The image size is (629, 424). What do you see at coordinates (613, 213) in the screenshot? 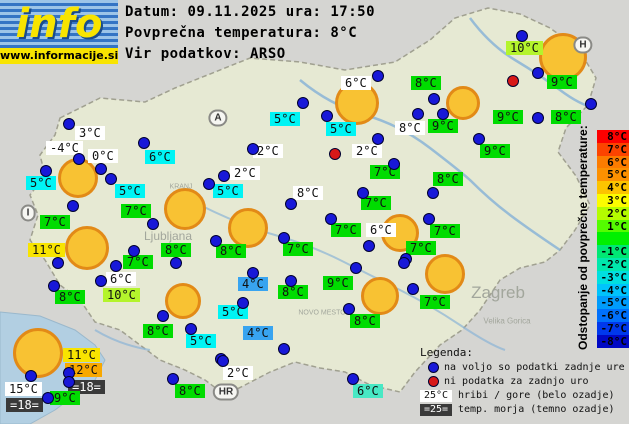
I see `scale-band: 2°C` at bounding box center [613, 213].